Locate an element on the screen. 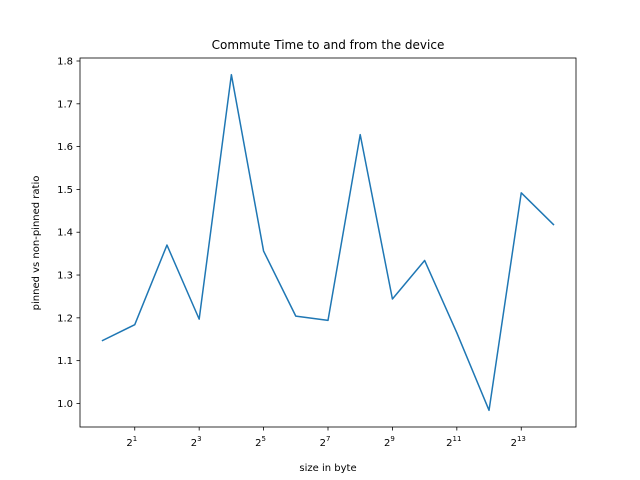 Image resolution: width=640 pixels, height=480 pixels. x-axis-label: size in byte is located at coordinates (327, 468).